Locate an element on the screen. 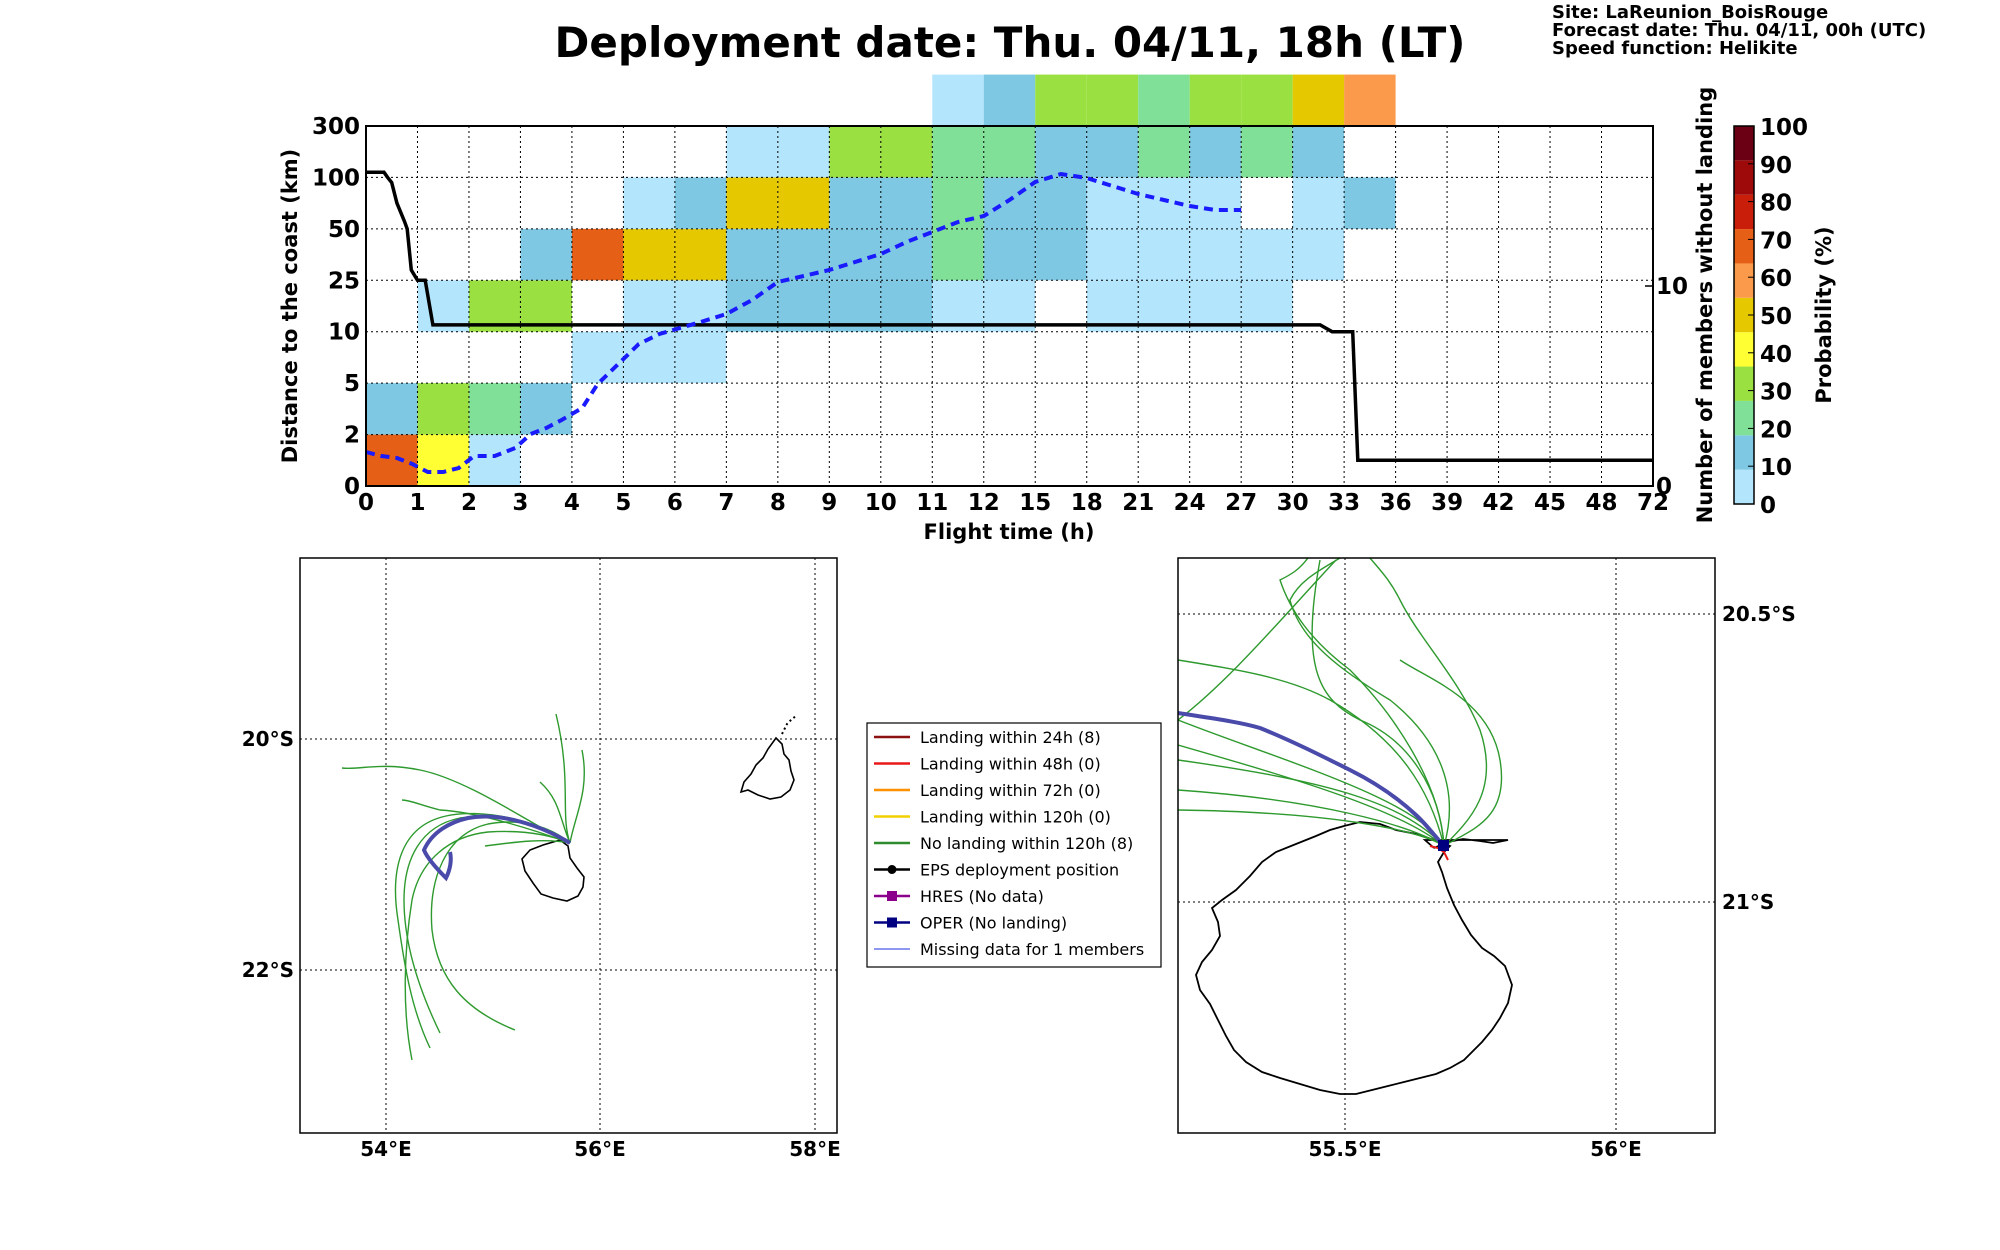  legend-label: Landing within 48h (0) is located at coordinates (1010, 764).